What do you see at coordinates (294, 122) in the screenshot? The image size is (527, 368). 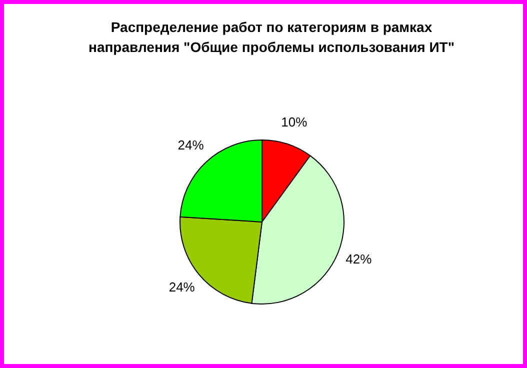 I see `data-label: 10%` at bounding box center [294, 122].